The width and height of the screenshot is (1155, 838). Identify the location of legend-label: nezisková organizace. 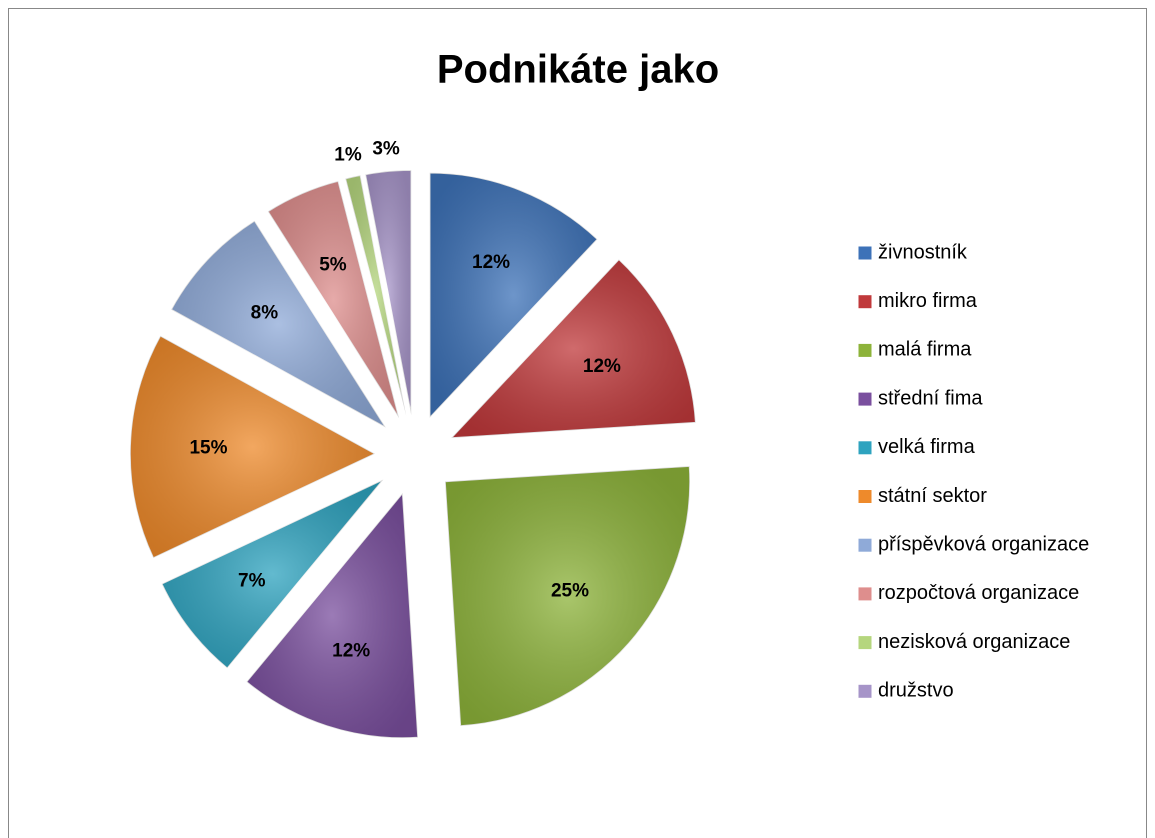
(974, 642).